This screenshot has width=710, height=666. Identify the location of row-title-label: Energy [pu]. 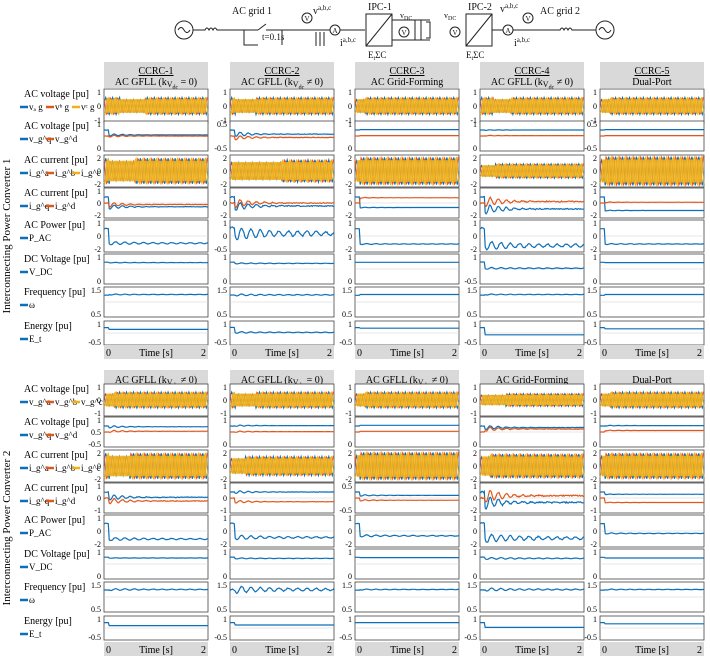
(48, 326).